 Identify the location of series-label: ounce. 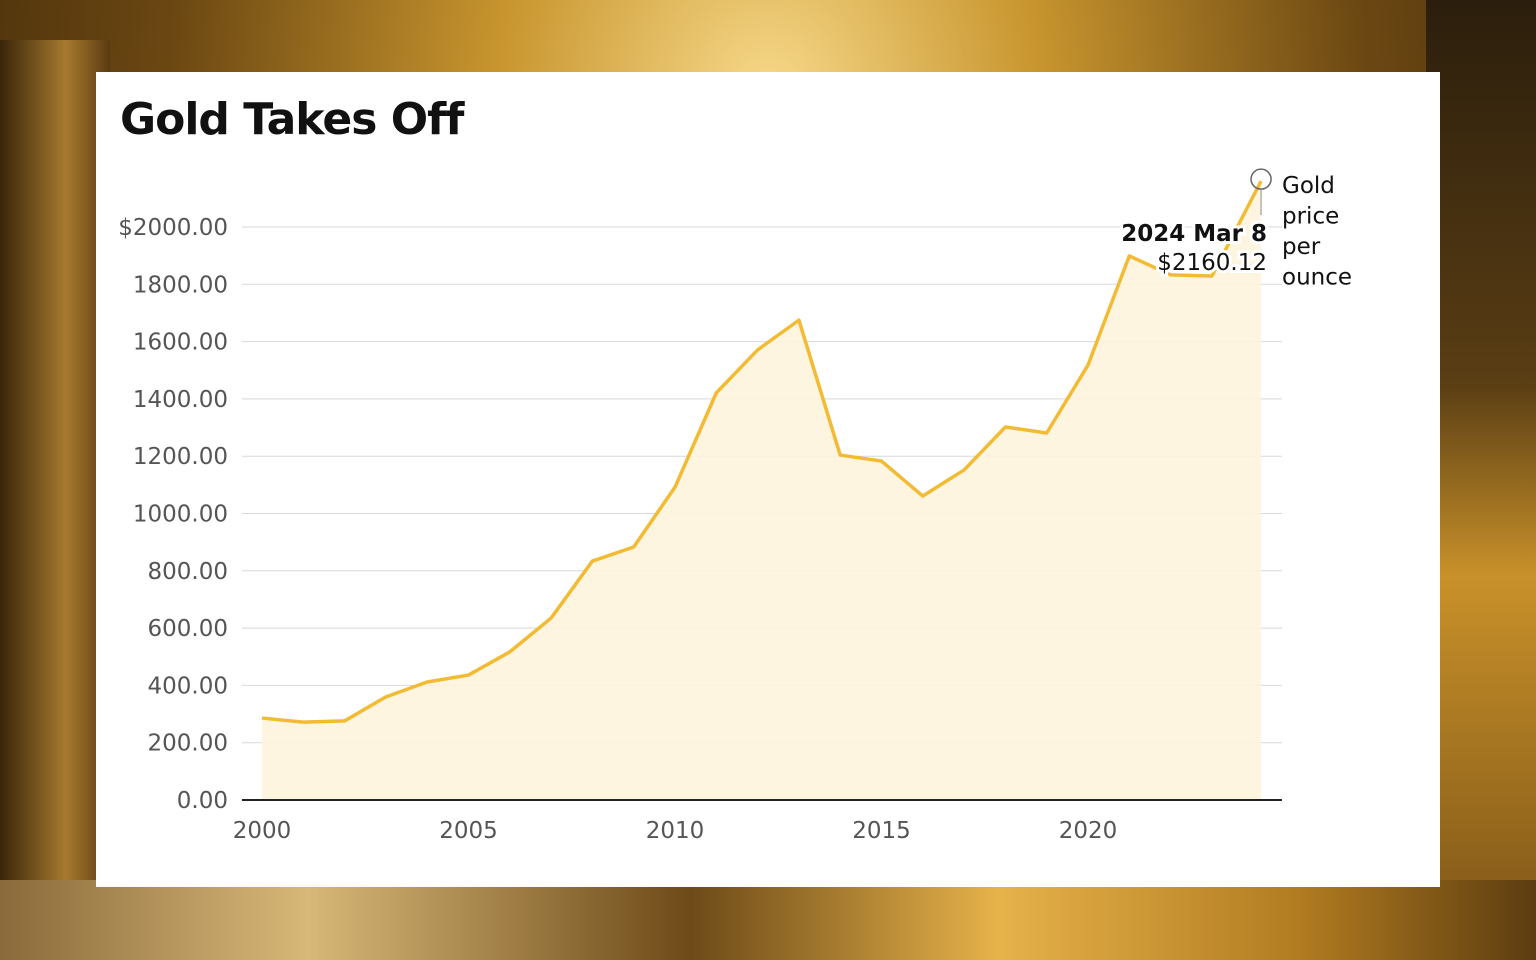
(1317, 278).